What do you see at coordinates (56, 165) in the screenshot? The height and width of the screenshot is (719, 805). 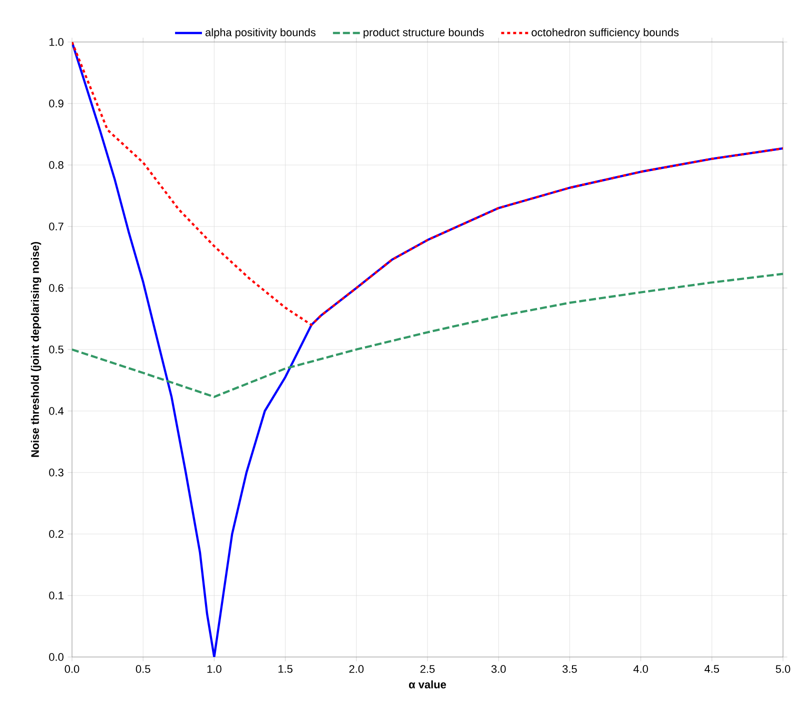 I see `y-tick-label: 0.8` at bounding box center [56, 165].